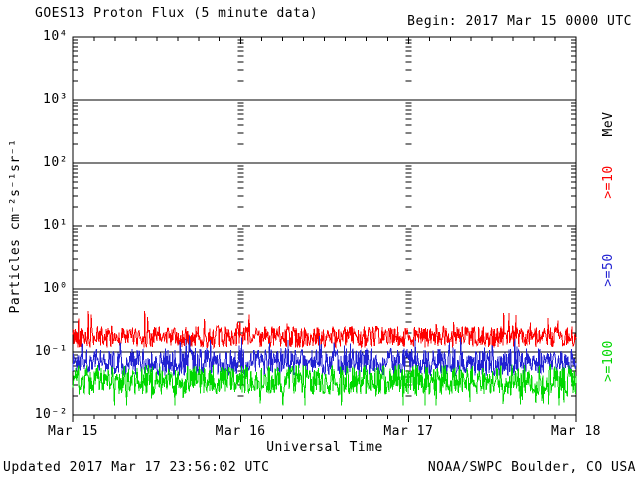  Describe the element at coordinates (519, 21) in the screenshot. I see `begin-timestamp: Begin: 2017 Mar 15 0000 UTC` at that location.